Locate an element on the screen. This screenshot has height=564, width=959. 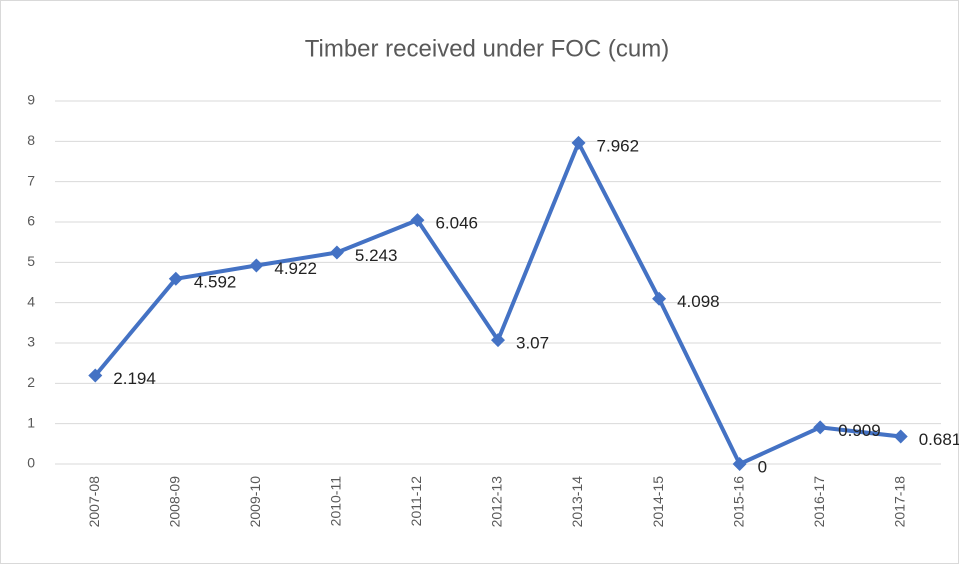
data-label: 2.194 is located at coordinates (134, 378).